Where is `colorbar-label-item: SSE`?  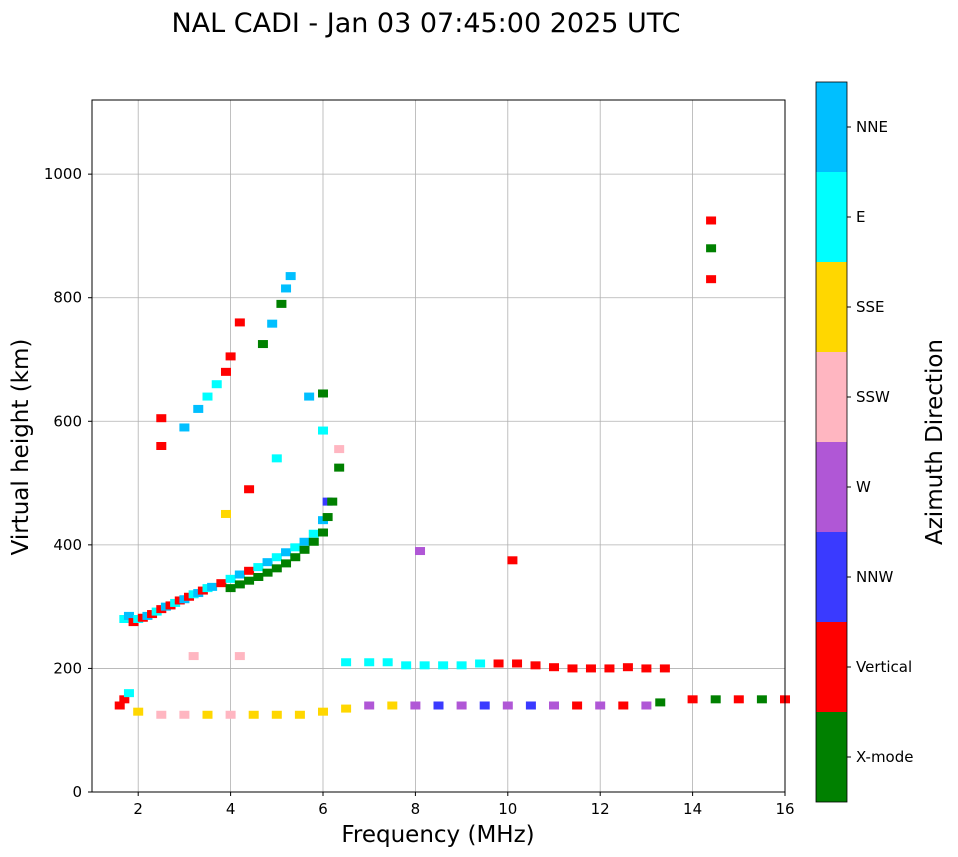
colorbar-label-item: SSE is located at coordinates (870, 307).